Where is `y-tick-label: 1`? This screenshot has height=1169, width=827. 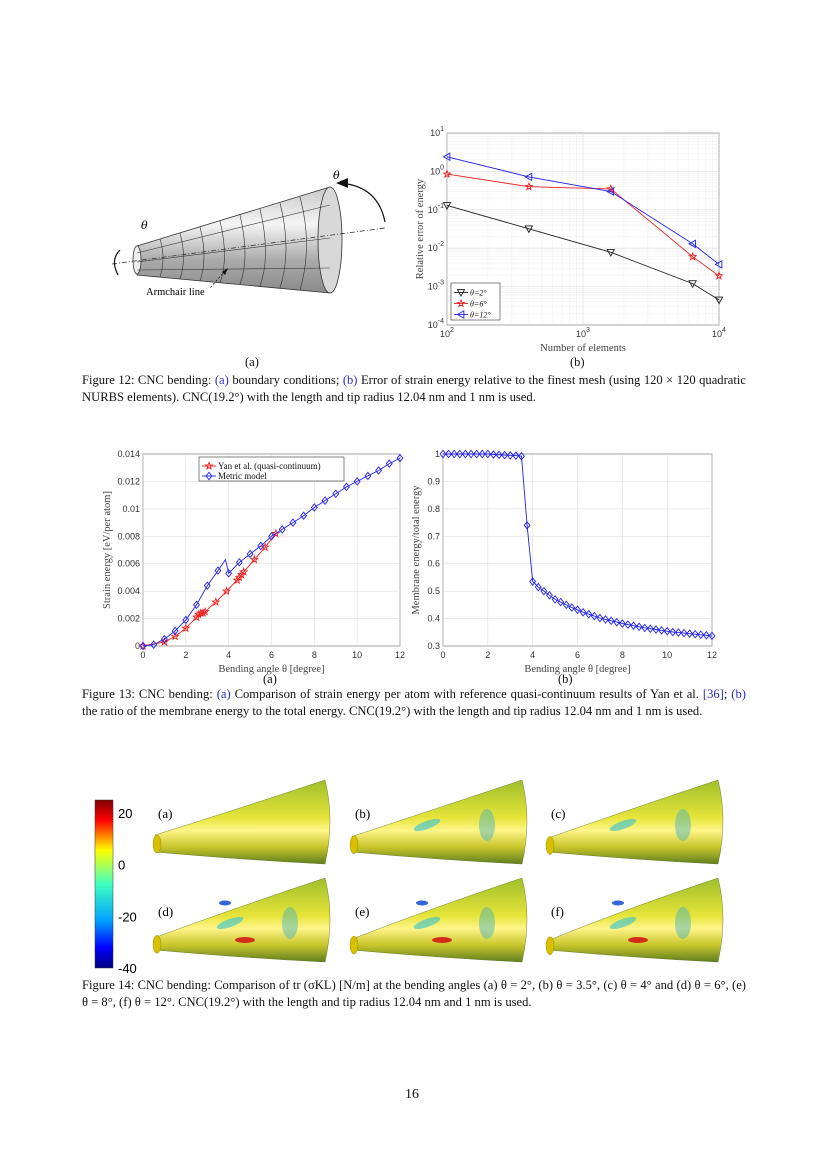 y-tick-label: 1 is located at coordinates (437, 454).